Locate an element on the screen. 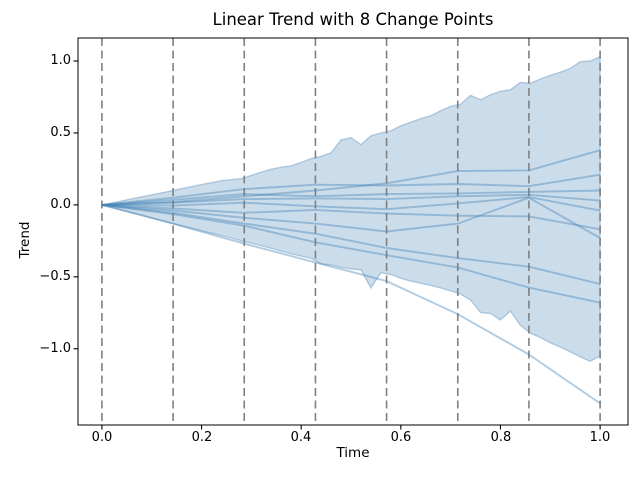  x-tick-label: 0.6 is located at coordinates (401, 437).